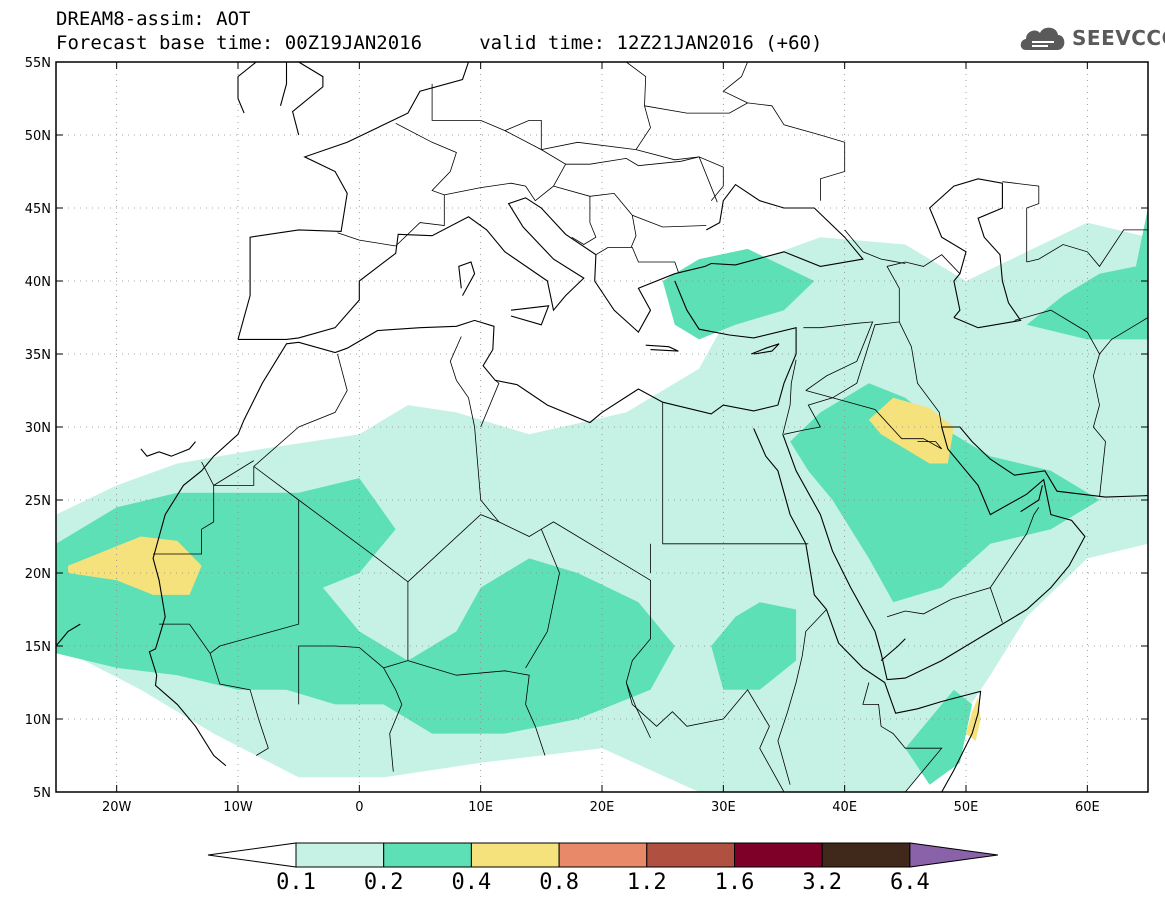 The width and height of the screenshot is (1165, 905). What do you see at coordinates (723, 807) in the screenshot?
I see `lon-label: 30E` at bounding box center [723, 807].